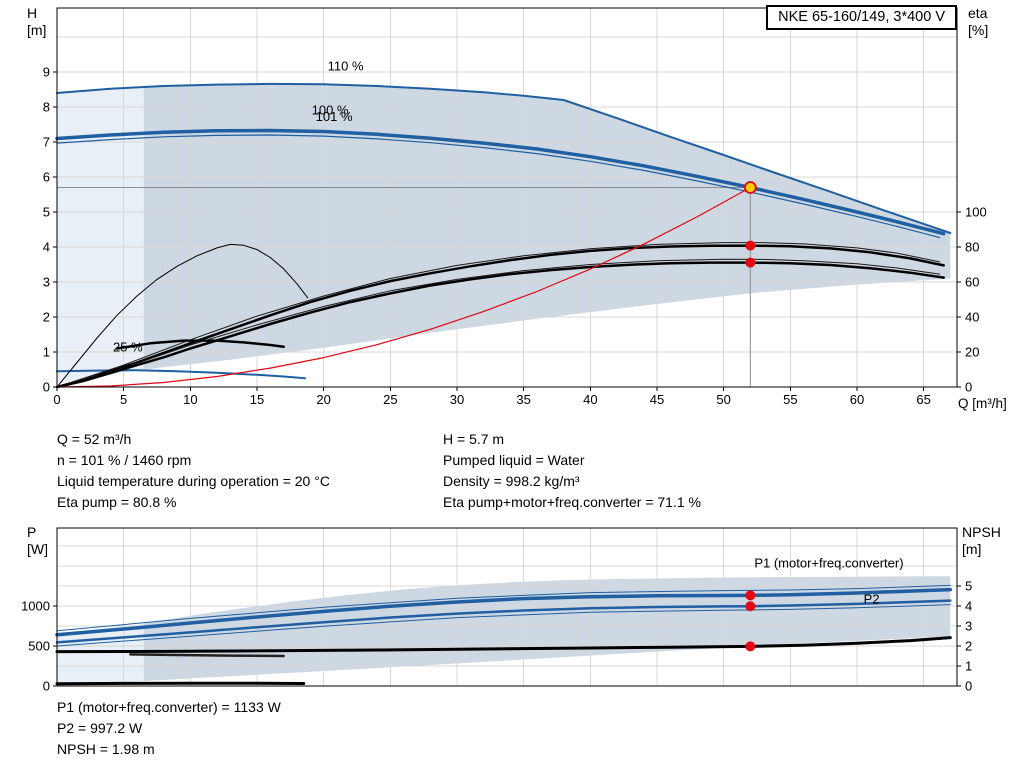 The image size is (1024, 781). I want to click on speed-101-curve, so click(500, 182).